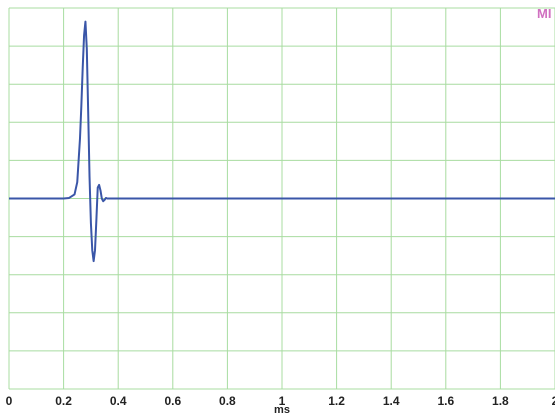 The image size is (555, 416). What do you see at coordinates (63, 401) in the screenshot?
I see `x-tick-label: 0.2` at bounding box center [63, 401].